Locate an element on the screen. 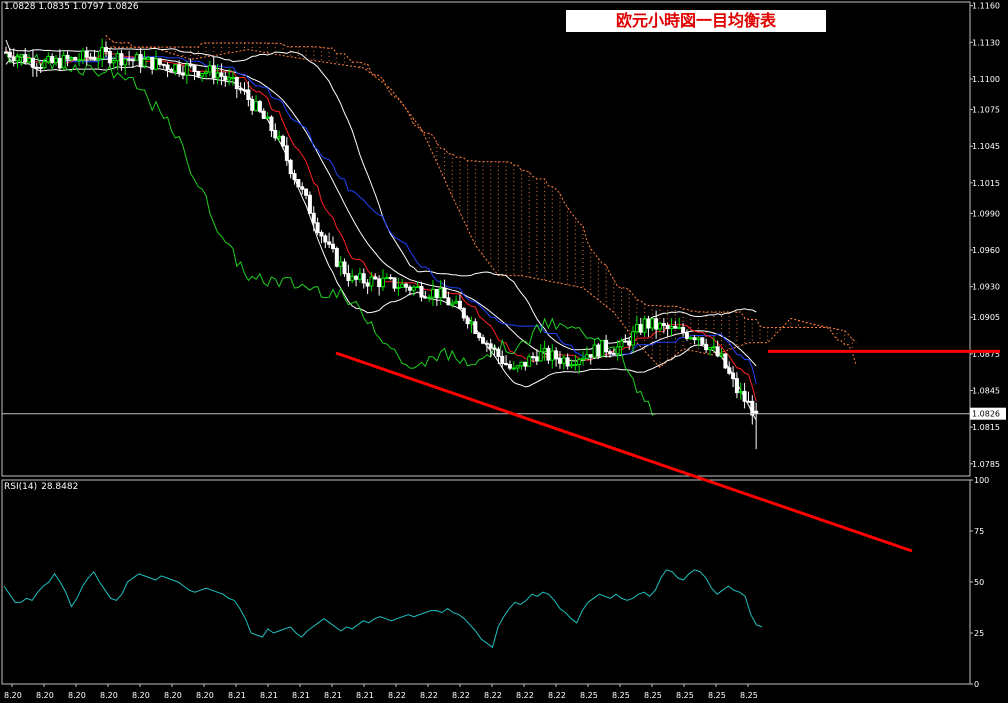 This screenshot has height=703, width=1008. price-tick-label: 1.0785 is located at coordinates (986, 464).